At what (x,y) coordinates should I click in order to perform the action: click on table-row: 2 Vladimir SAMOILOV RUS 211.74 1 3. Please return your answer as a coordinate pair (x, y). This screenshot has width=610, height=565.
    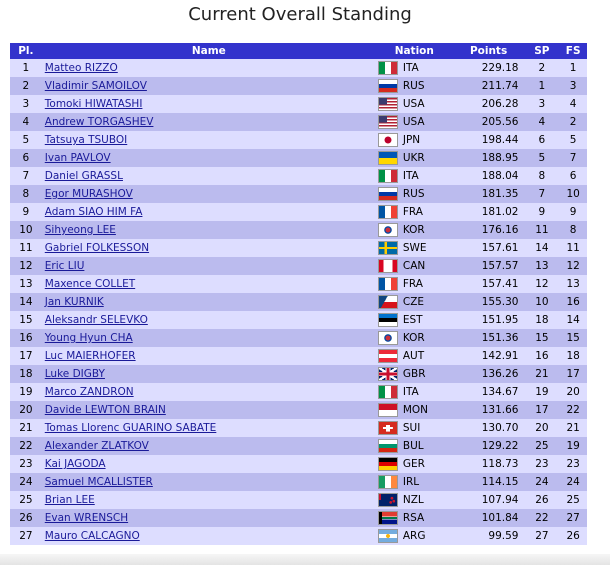
    Looking at the image, I should click on (298, 86).